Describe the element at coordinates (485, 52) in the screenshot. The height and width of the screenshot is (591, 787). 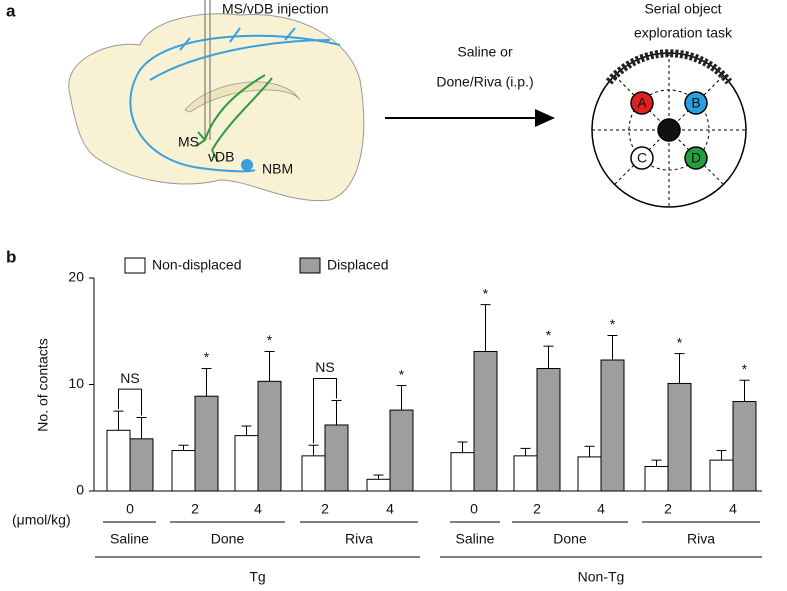
I see `treatment-label: Saline or` at that location.